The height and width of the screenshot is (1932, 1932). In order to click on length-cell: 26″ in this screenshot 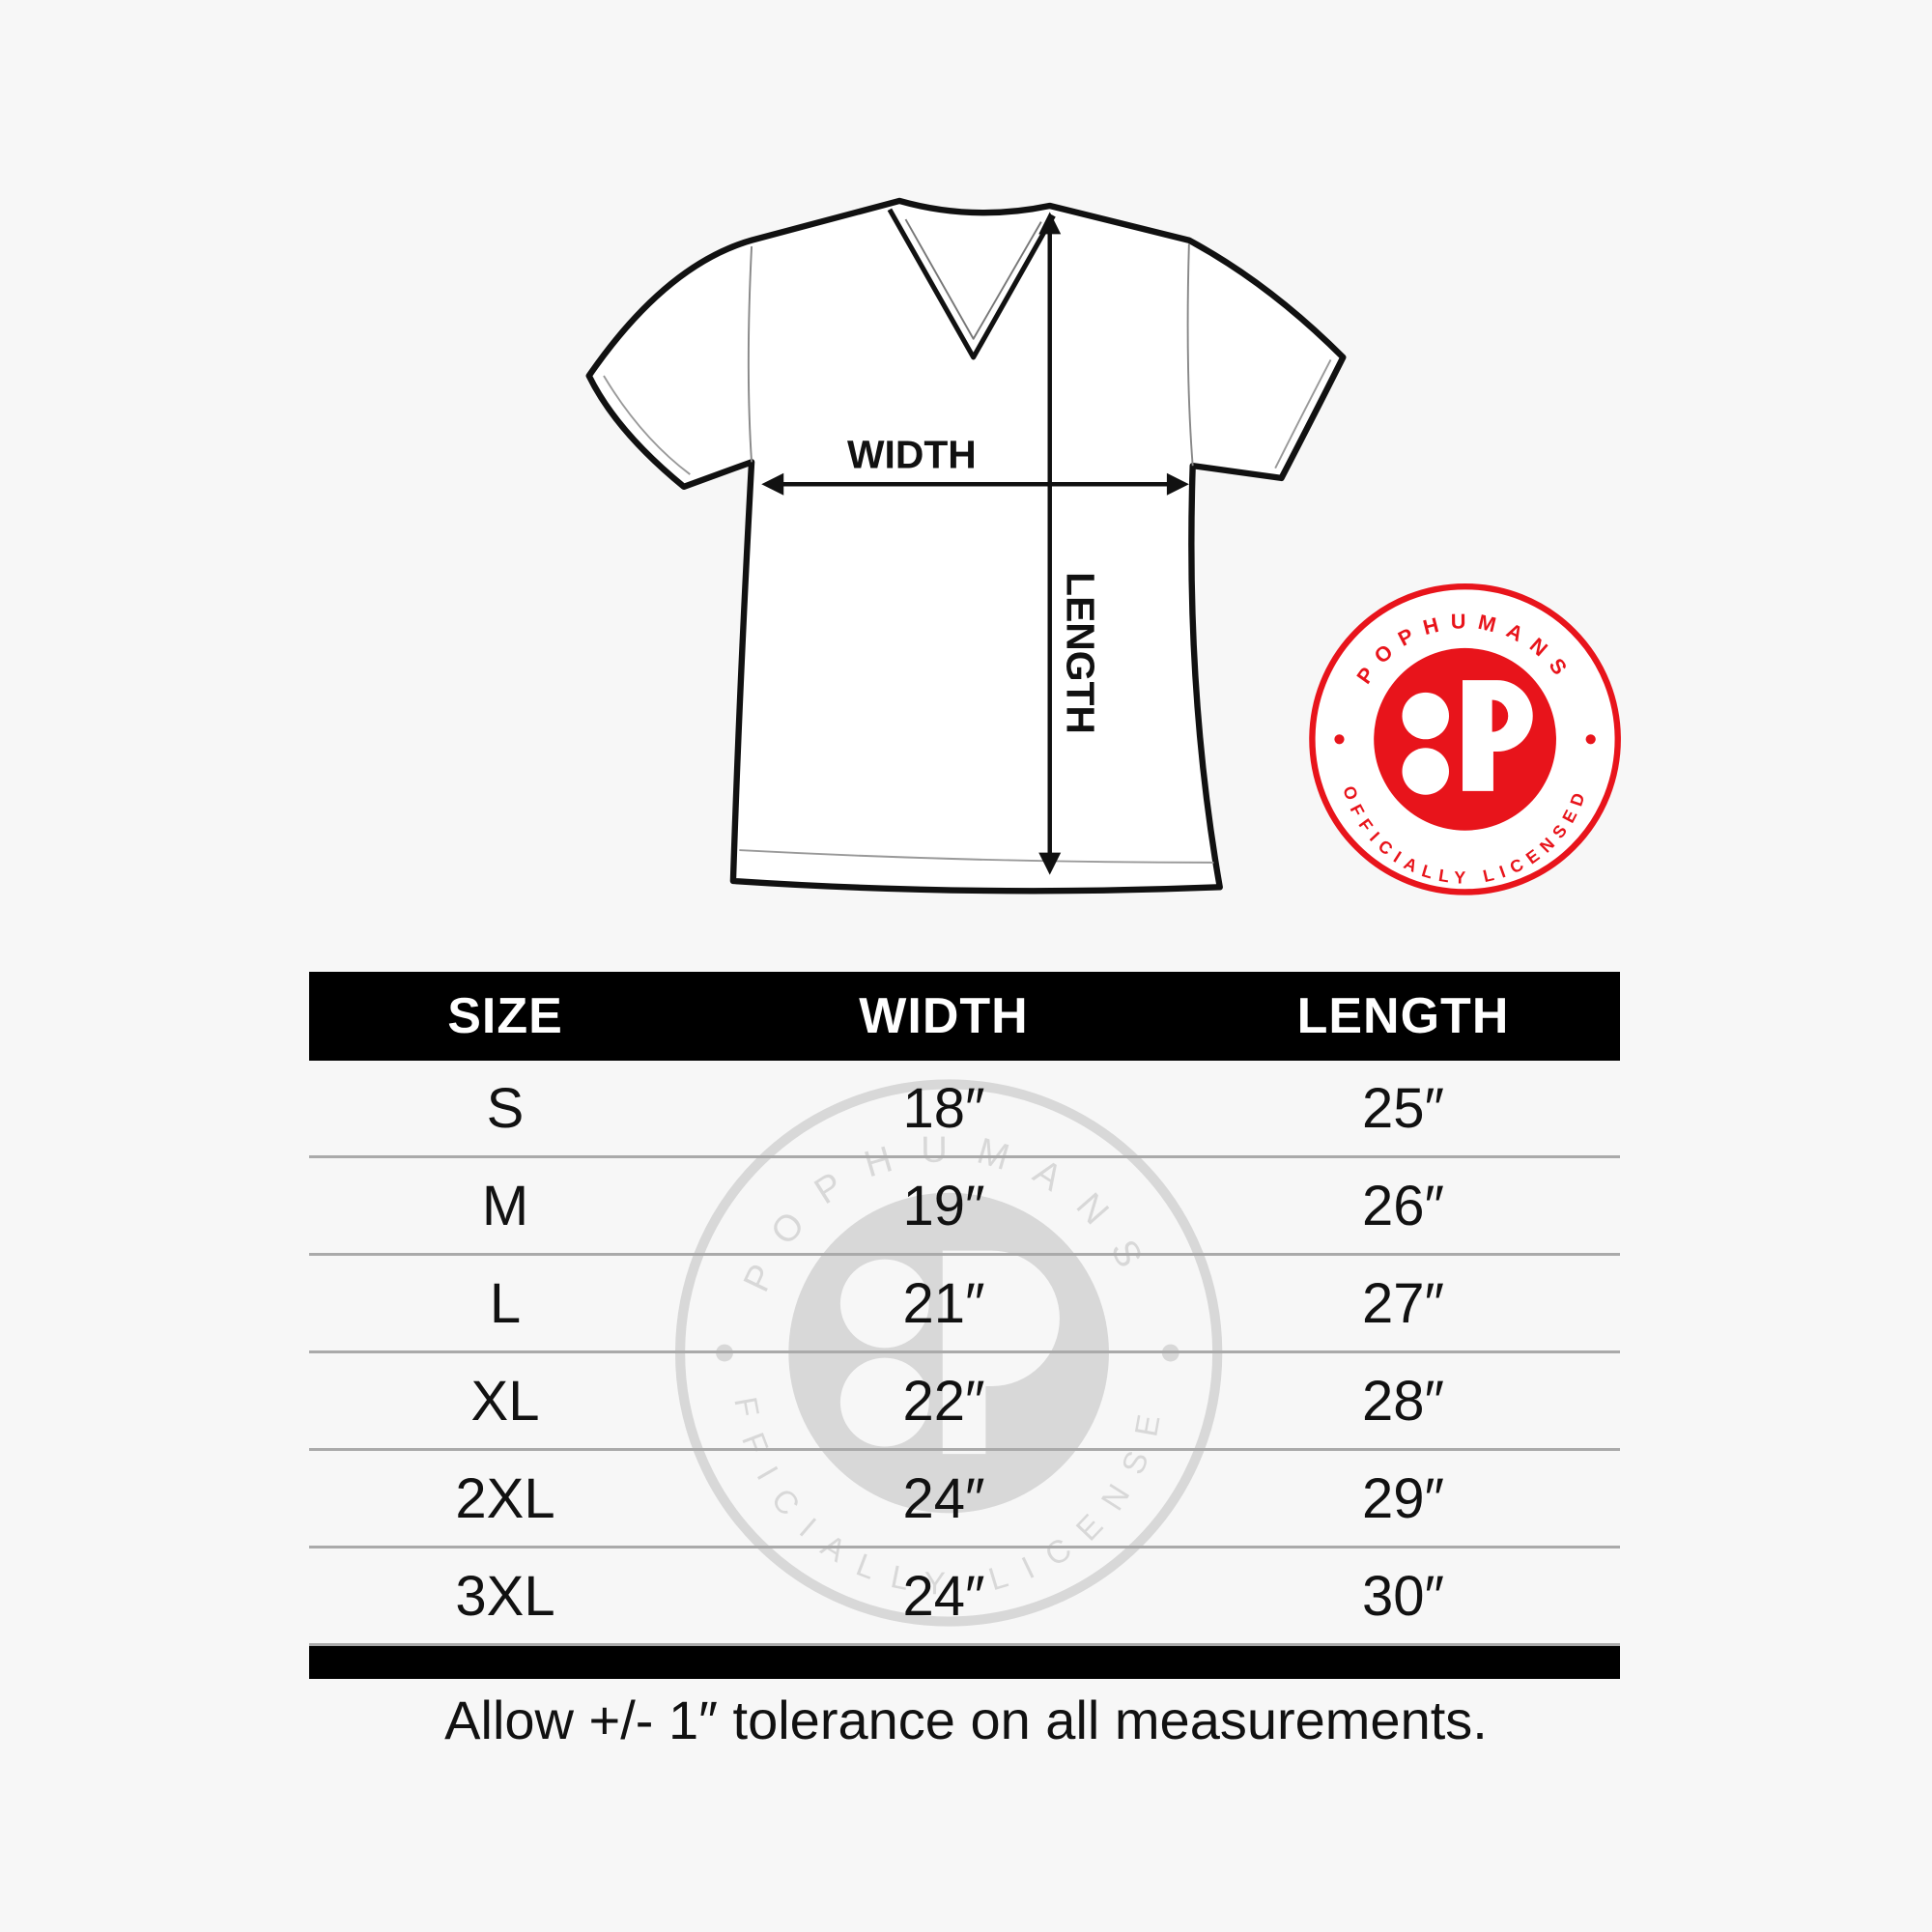, I will do `click(1403, 1205)`.